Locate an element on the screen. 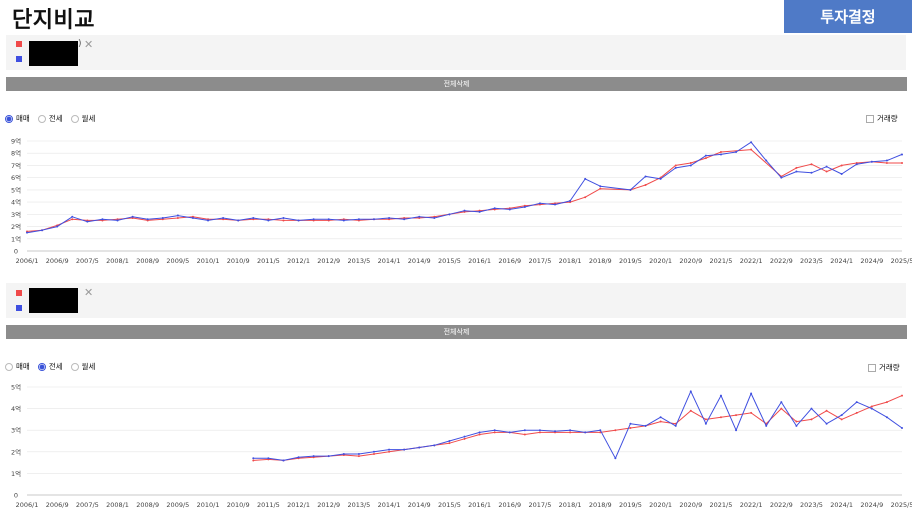  x-tick-label: 2006/1 is located at coordinates (27, 261).